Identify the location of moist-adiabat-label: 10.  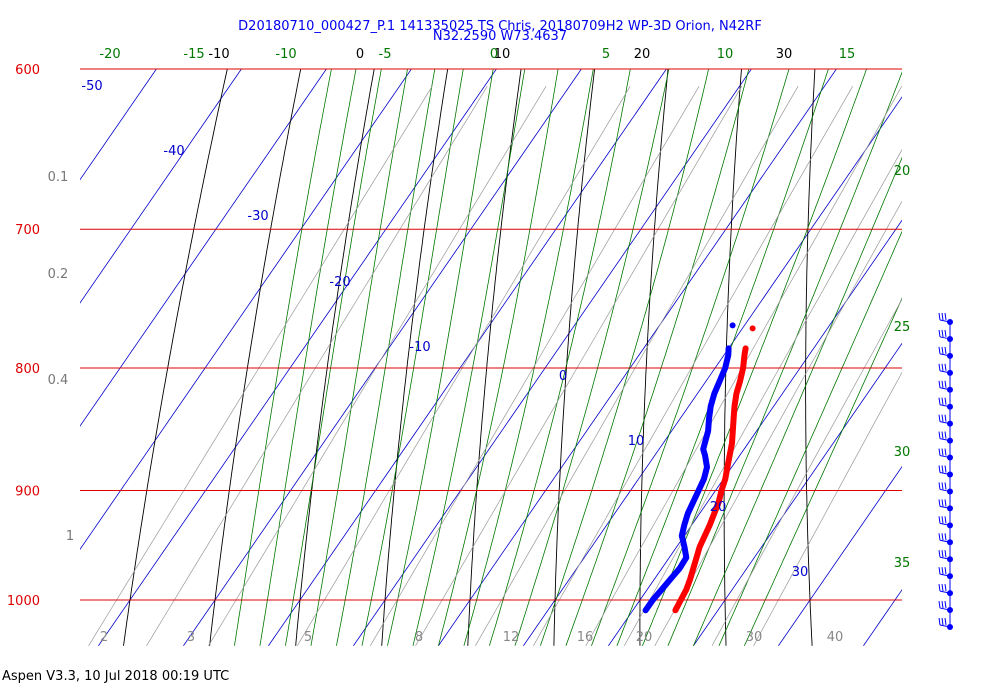
(725, 54).